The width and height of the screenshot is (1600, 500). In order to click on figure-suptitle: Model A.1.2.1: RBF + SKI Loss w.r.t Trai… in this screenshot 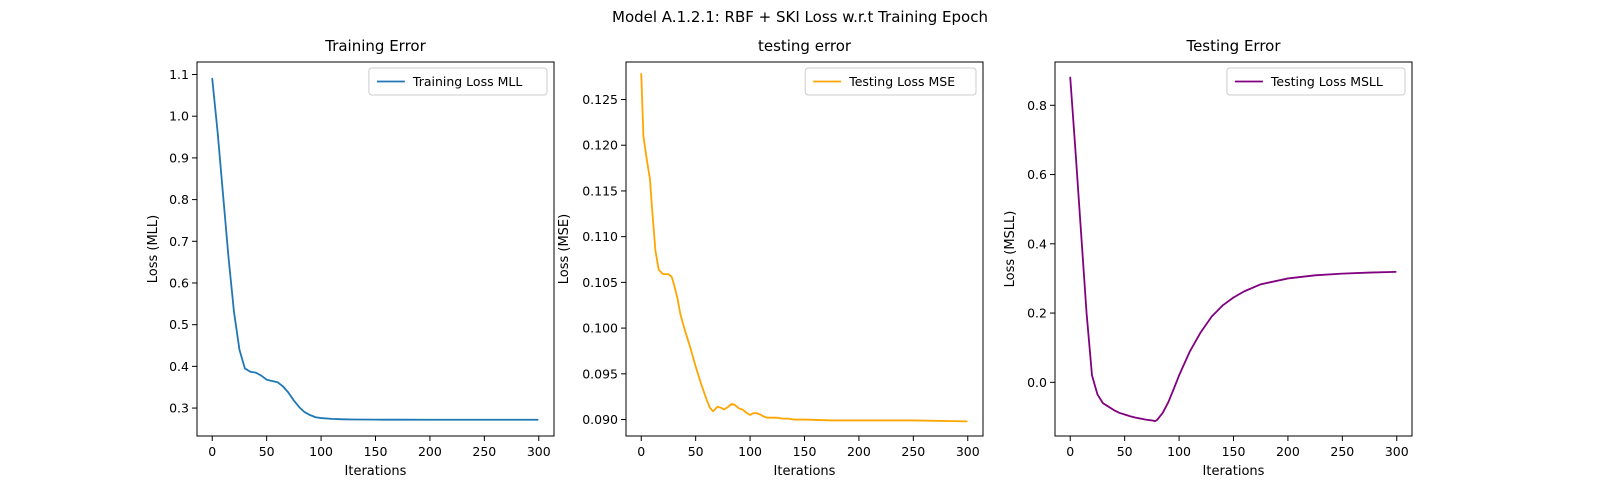, I will do `click(800, 17)`.